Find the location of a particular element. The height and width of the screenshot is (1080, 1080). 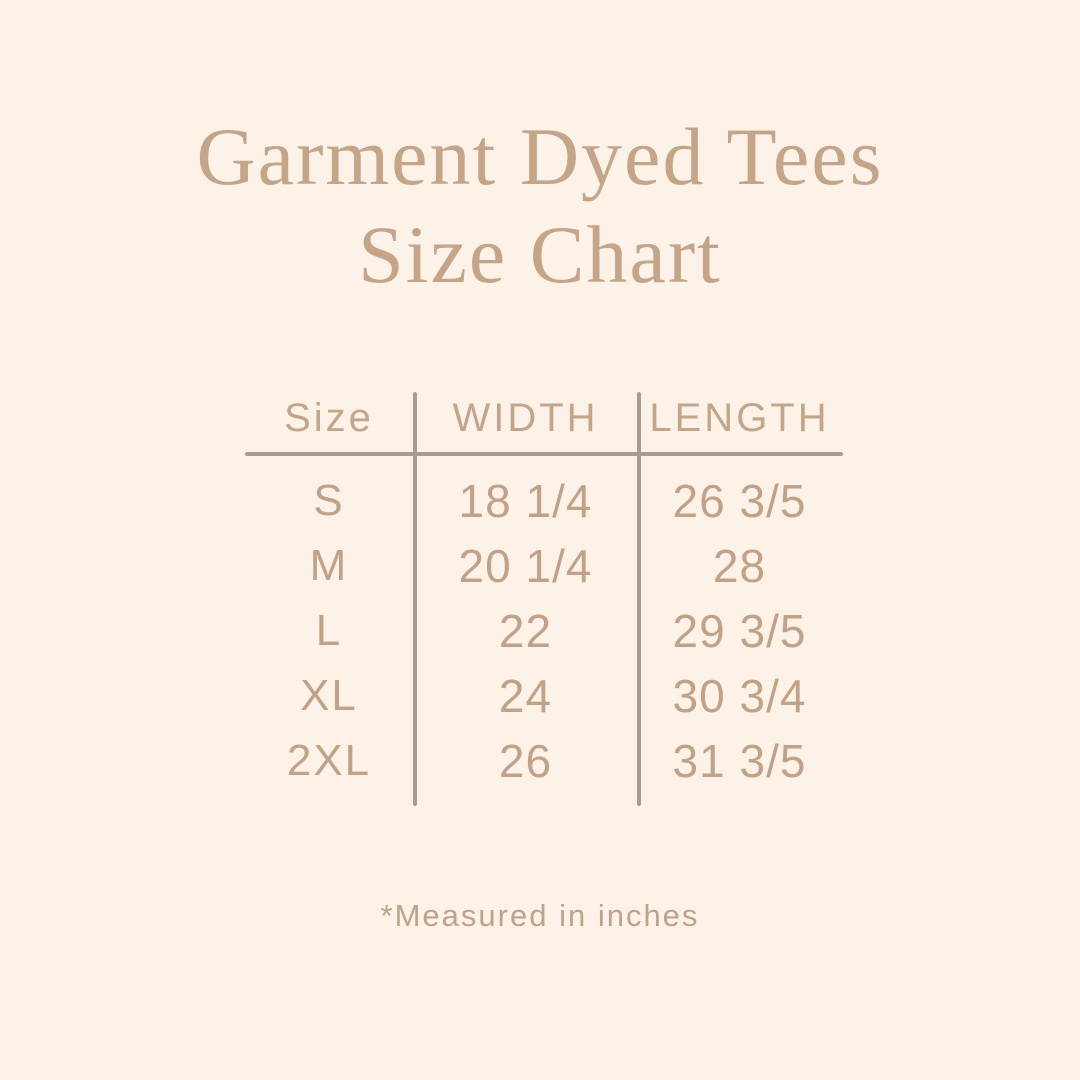

table-row-l-width: 22 is located at coordinates (525, 630).